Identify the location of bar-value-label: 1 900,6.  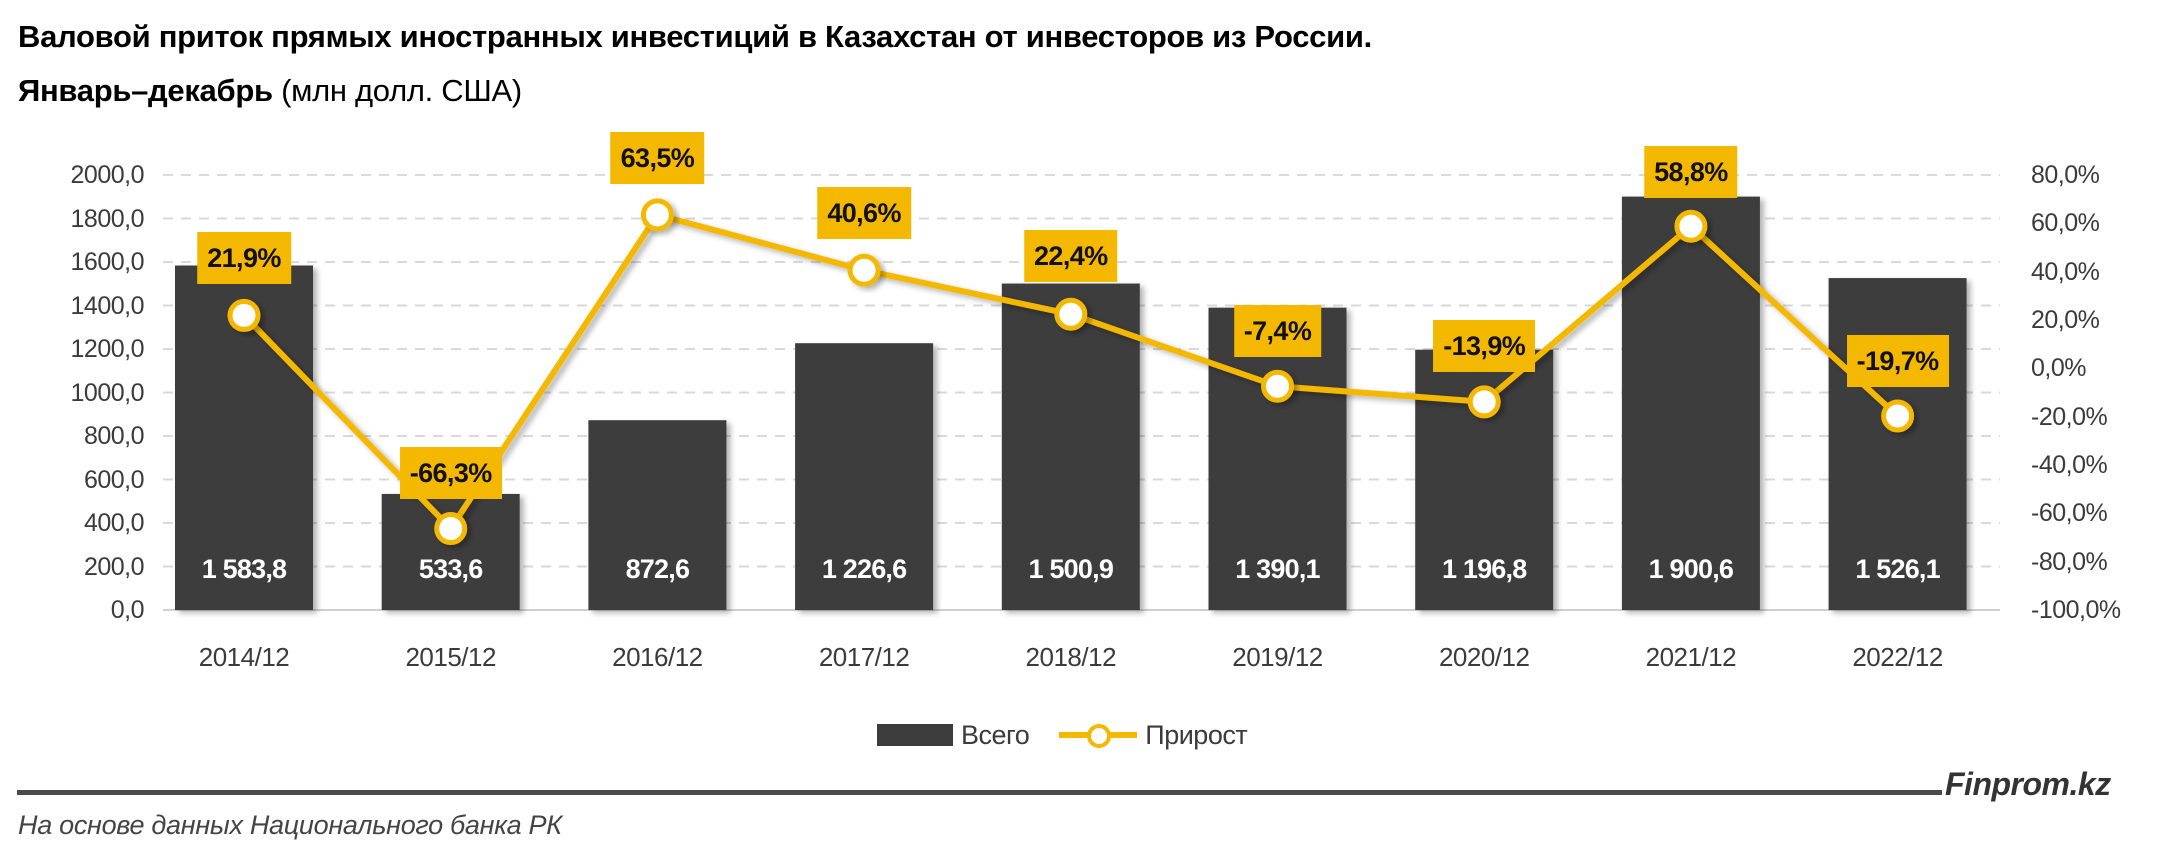
(1691, 569).